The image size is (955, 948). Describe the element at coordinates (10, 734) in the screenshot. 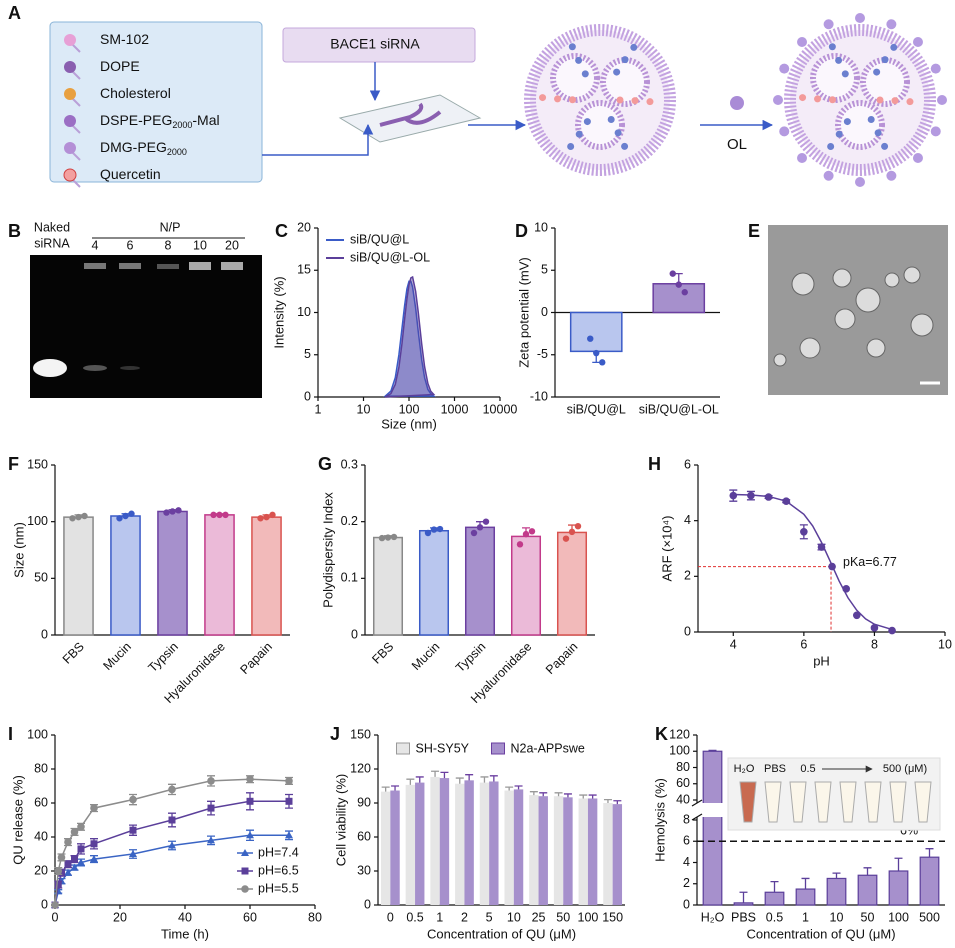

I see `panel-label: I` at that location.